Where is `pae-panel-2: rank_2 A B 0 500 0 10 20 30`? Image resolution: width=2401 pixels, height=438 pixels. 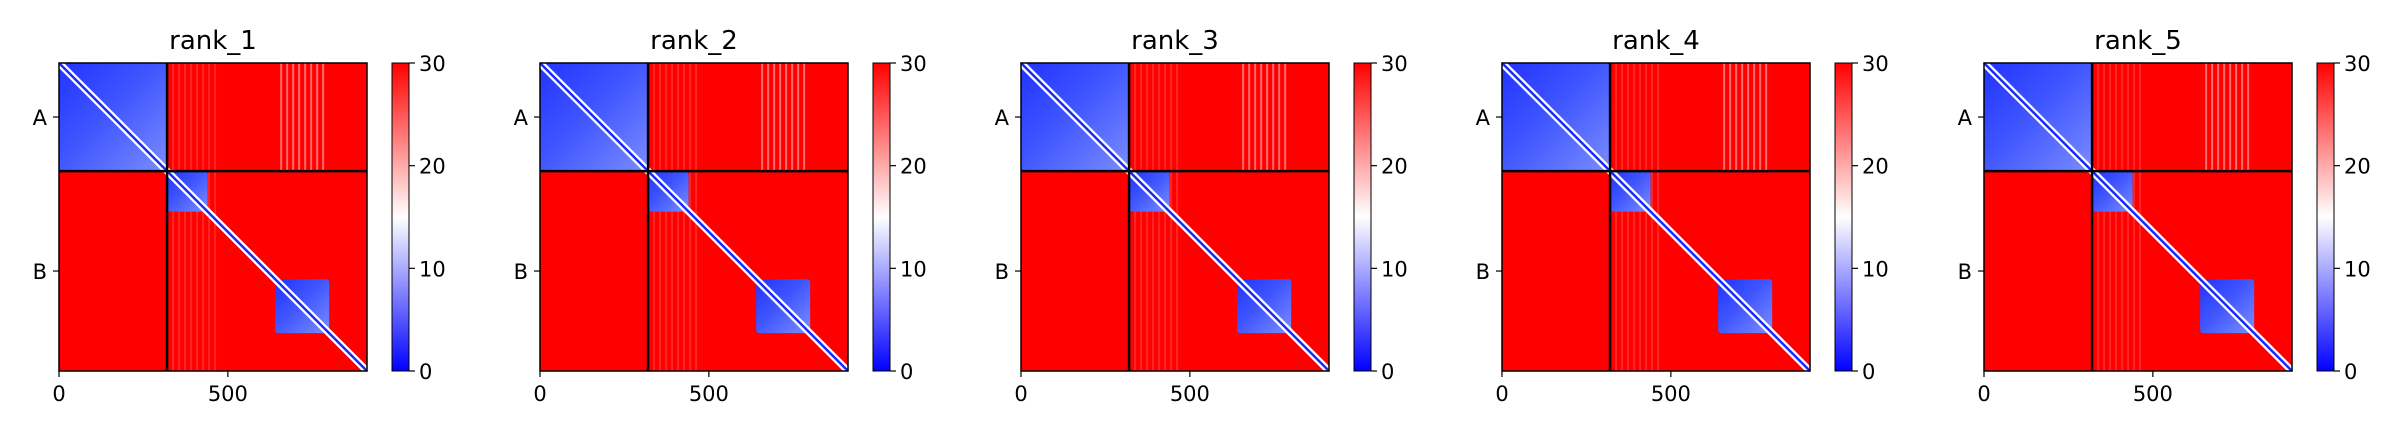 pae-panel-2: rank_2 A B 0 500 0 10 20 30 is located at coordinates (720, 216).